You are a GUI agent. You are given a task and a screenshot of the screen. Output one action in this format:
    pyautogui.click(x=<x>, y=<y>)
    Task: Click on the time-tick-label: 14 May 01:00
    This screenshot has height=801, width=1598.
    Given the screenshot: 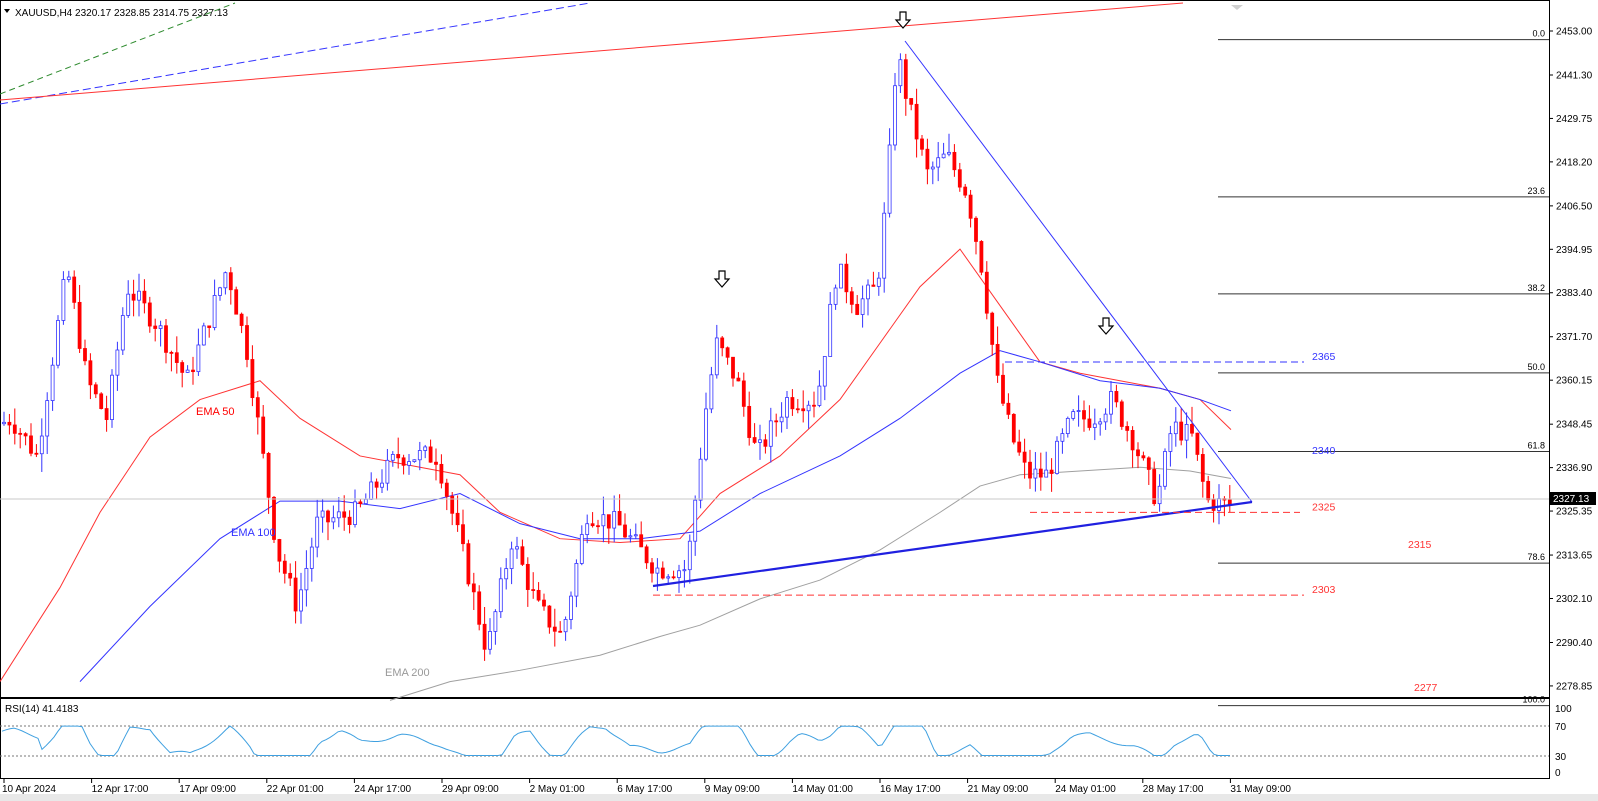 What is the action you would take?
    pyautogui.click(x=822, y=789)
    